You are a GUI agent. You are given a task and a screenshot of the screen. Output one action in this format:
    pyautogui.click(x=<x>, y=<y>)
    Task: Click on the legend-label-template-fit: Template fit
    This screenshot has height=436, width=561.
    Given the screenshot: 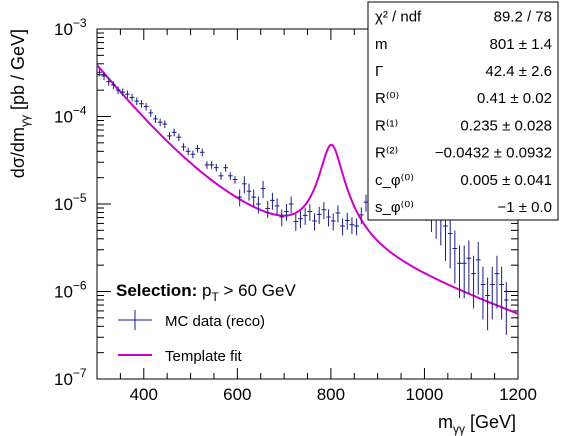 What is the action you would take?
    pyautogui.click(x=204, y=356)
    